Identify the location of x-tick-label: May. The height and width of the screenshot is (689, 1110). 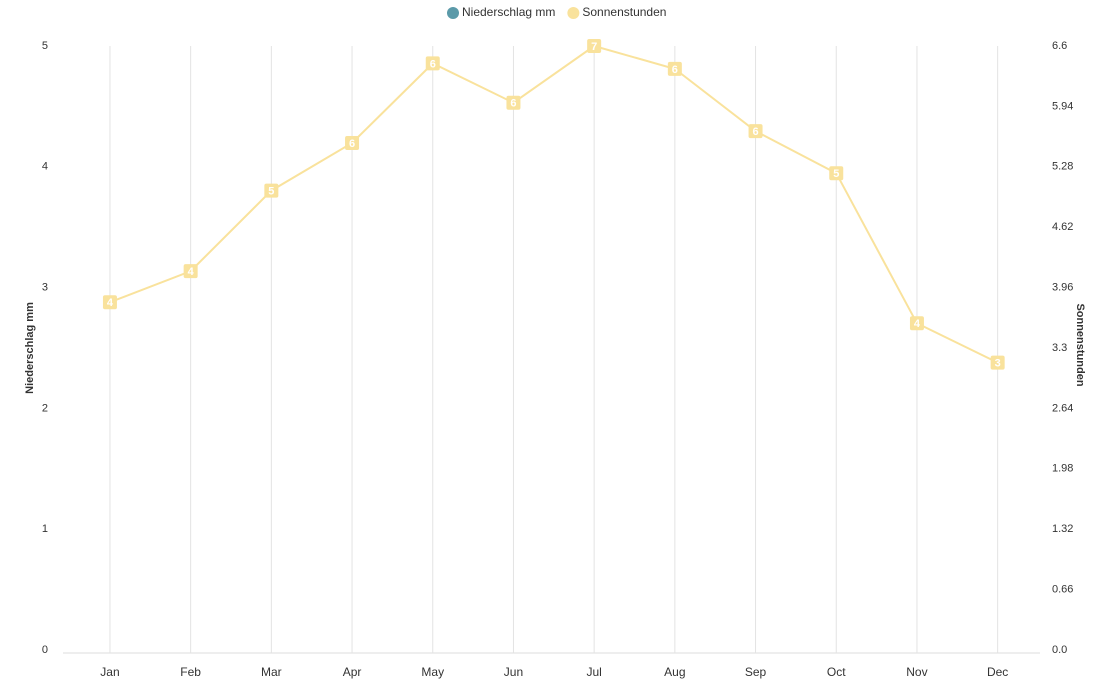
(432, 672).